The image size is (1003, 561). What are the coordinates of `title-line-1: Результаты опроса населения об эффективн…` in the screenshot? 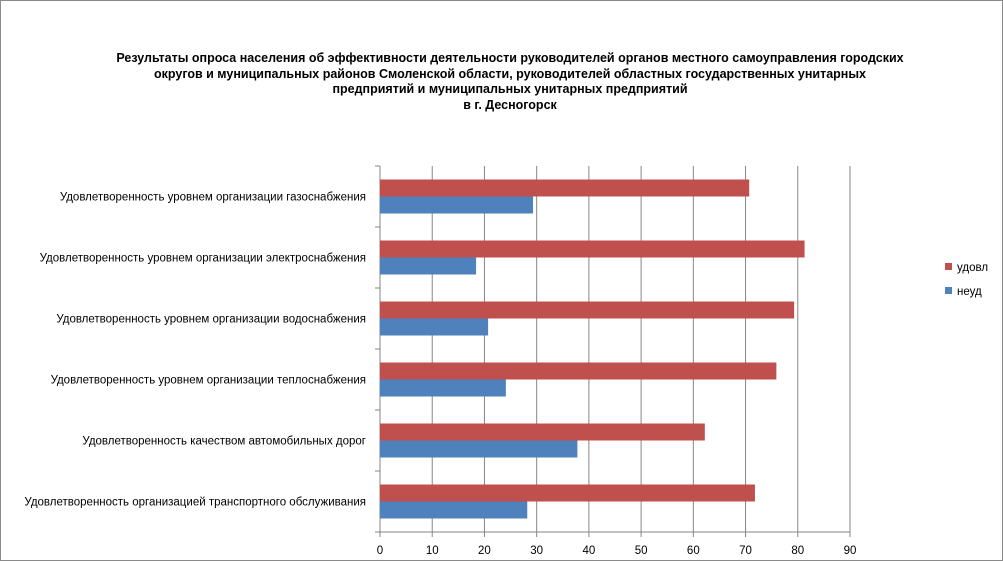 It's located at (510, 58).